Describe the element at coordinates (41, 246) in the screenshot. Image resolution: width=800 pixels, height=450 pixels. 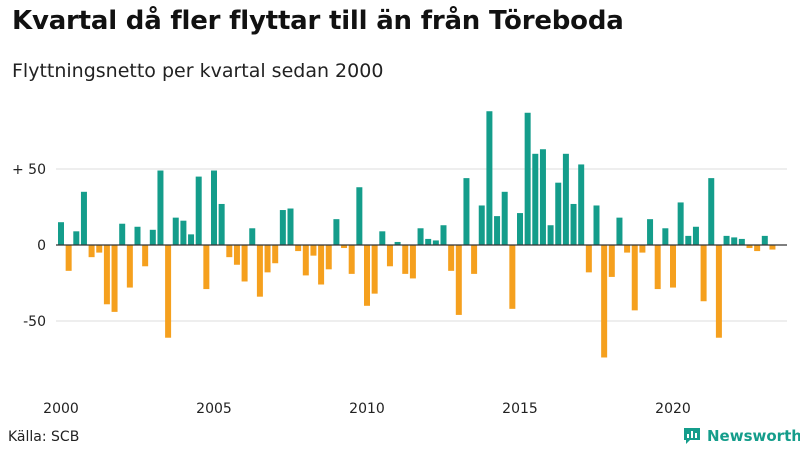
I see `y-tick-label: 0` at that location.